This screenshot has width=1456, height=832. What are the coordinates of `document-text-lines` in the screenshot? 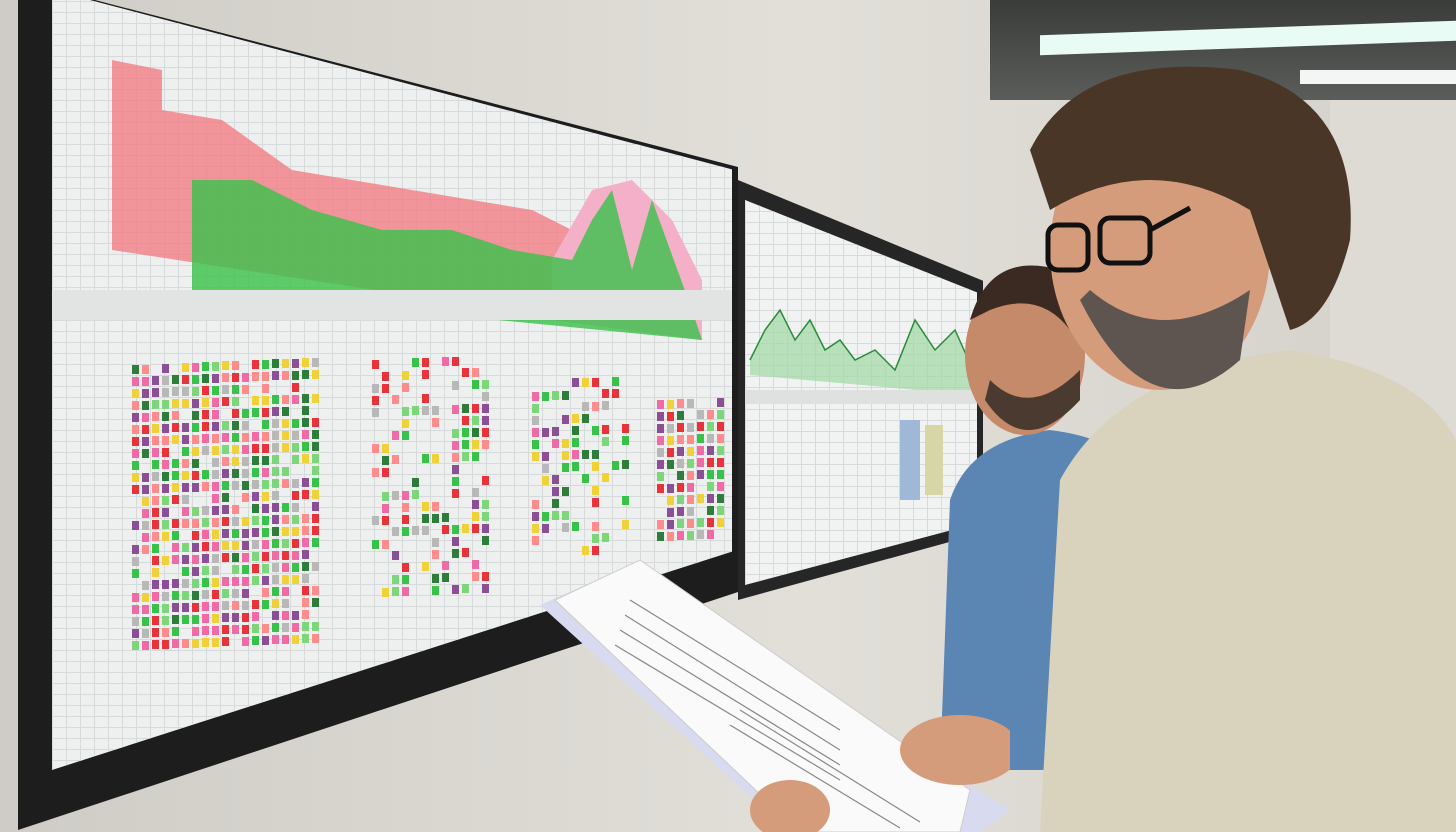 It's located at (767, 714).